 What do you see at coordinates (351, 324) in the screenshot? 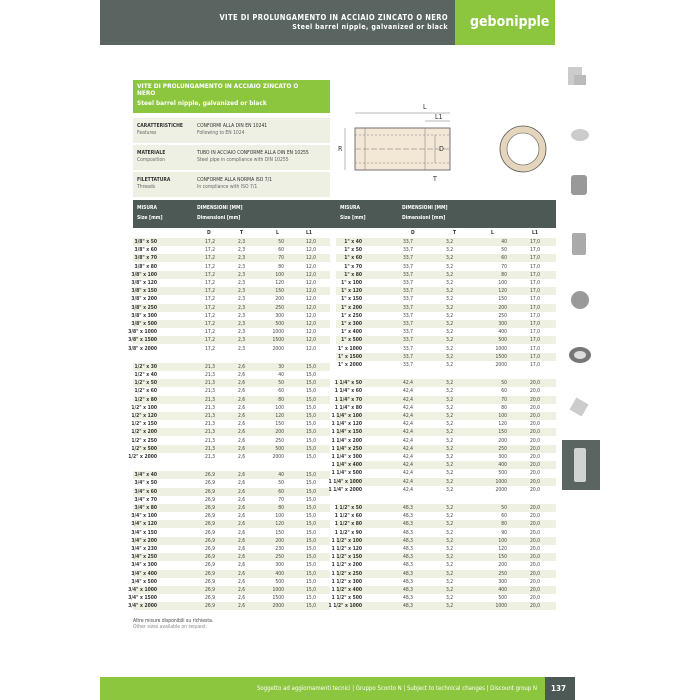
I see `size-cell: 1" x 300` at bounding box center [351, 324].